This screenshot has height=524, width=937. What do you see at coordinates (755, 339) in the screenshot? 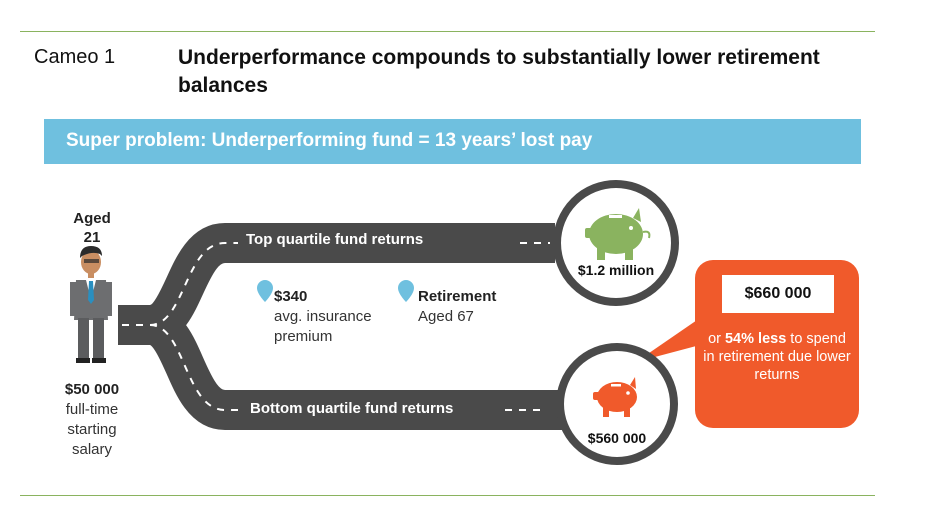
I see `callout-highlight: 54% less` at bounding box center [755, 339].